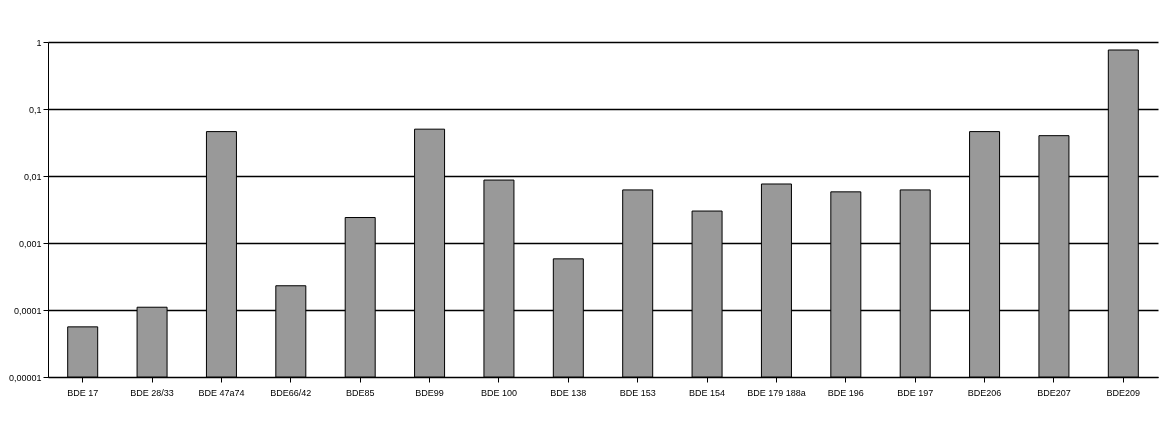  What do you see at coordinates (984, 392) in the screenshot?
I see `x-tick-label: BDE206` at bounding box center [984, 392].